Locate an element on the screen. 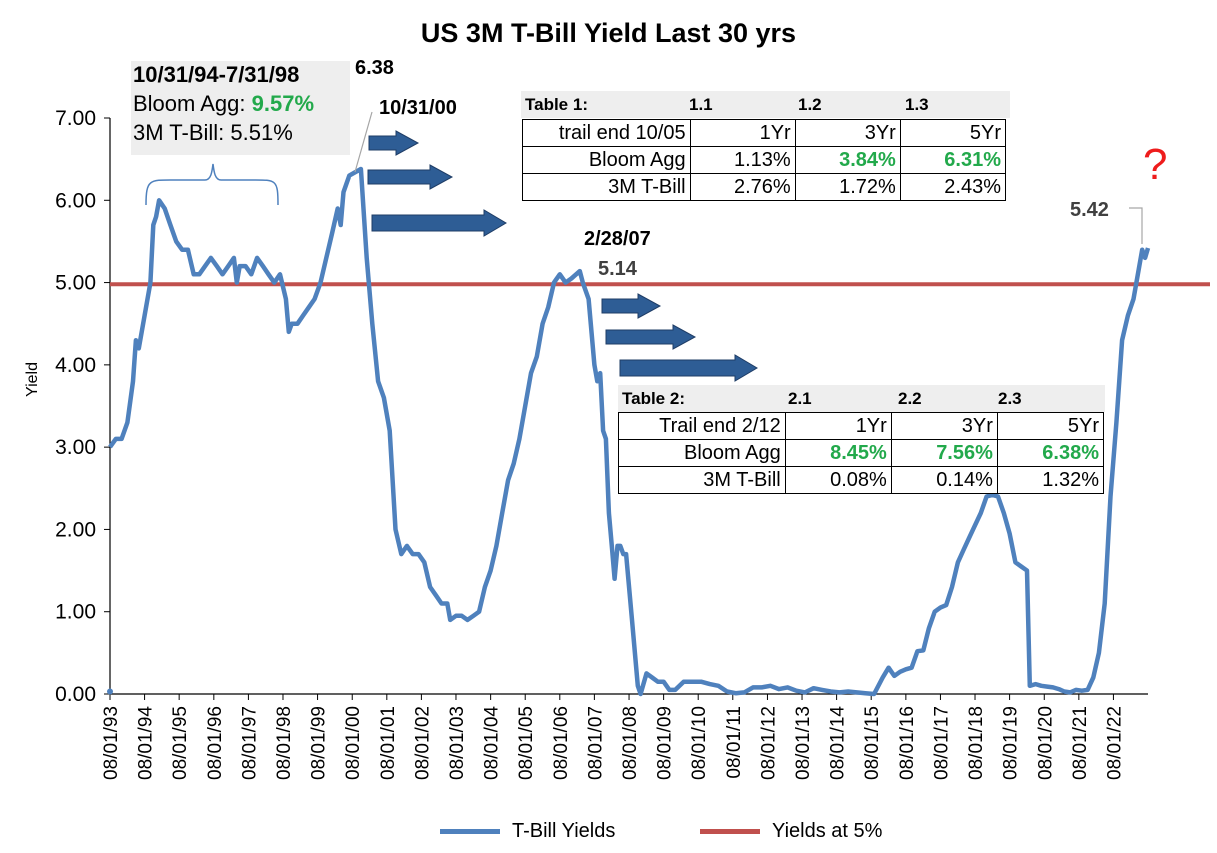 This screenshot has height=853, width=1217. y-tick-label: 6.00 is located at coordinates (75, 200).